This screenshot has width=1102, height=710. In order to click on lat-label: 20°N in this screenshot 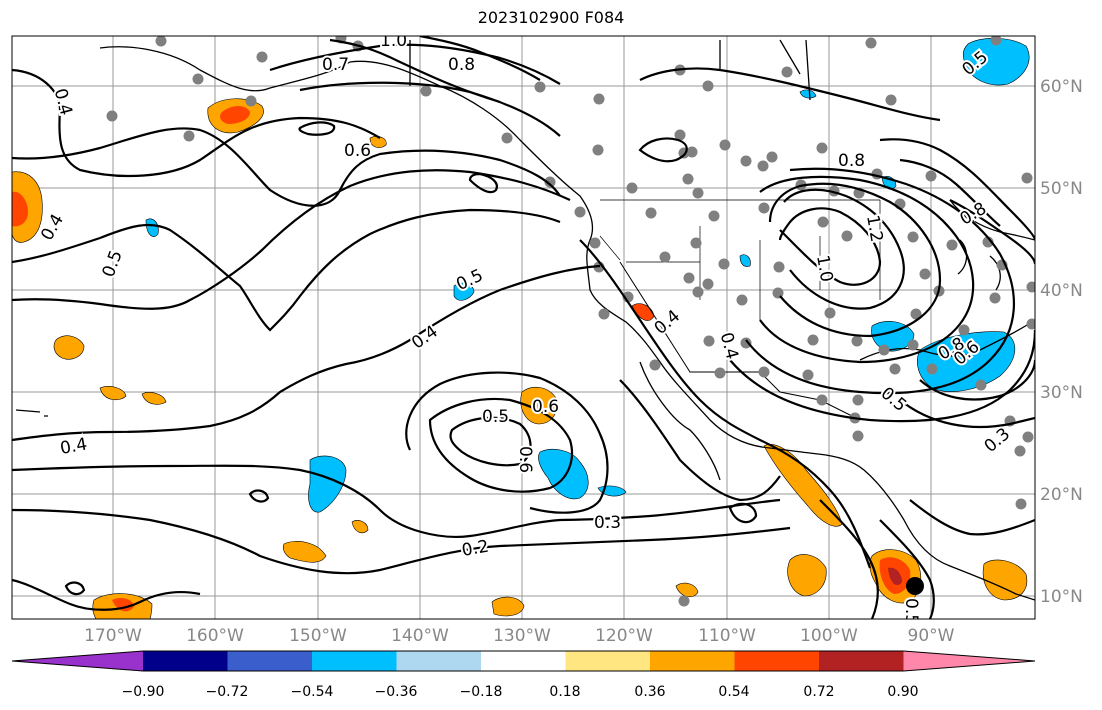, I will do `click(1061, 495)`.